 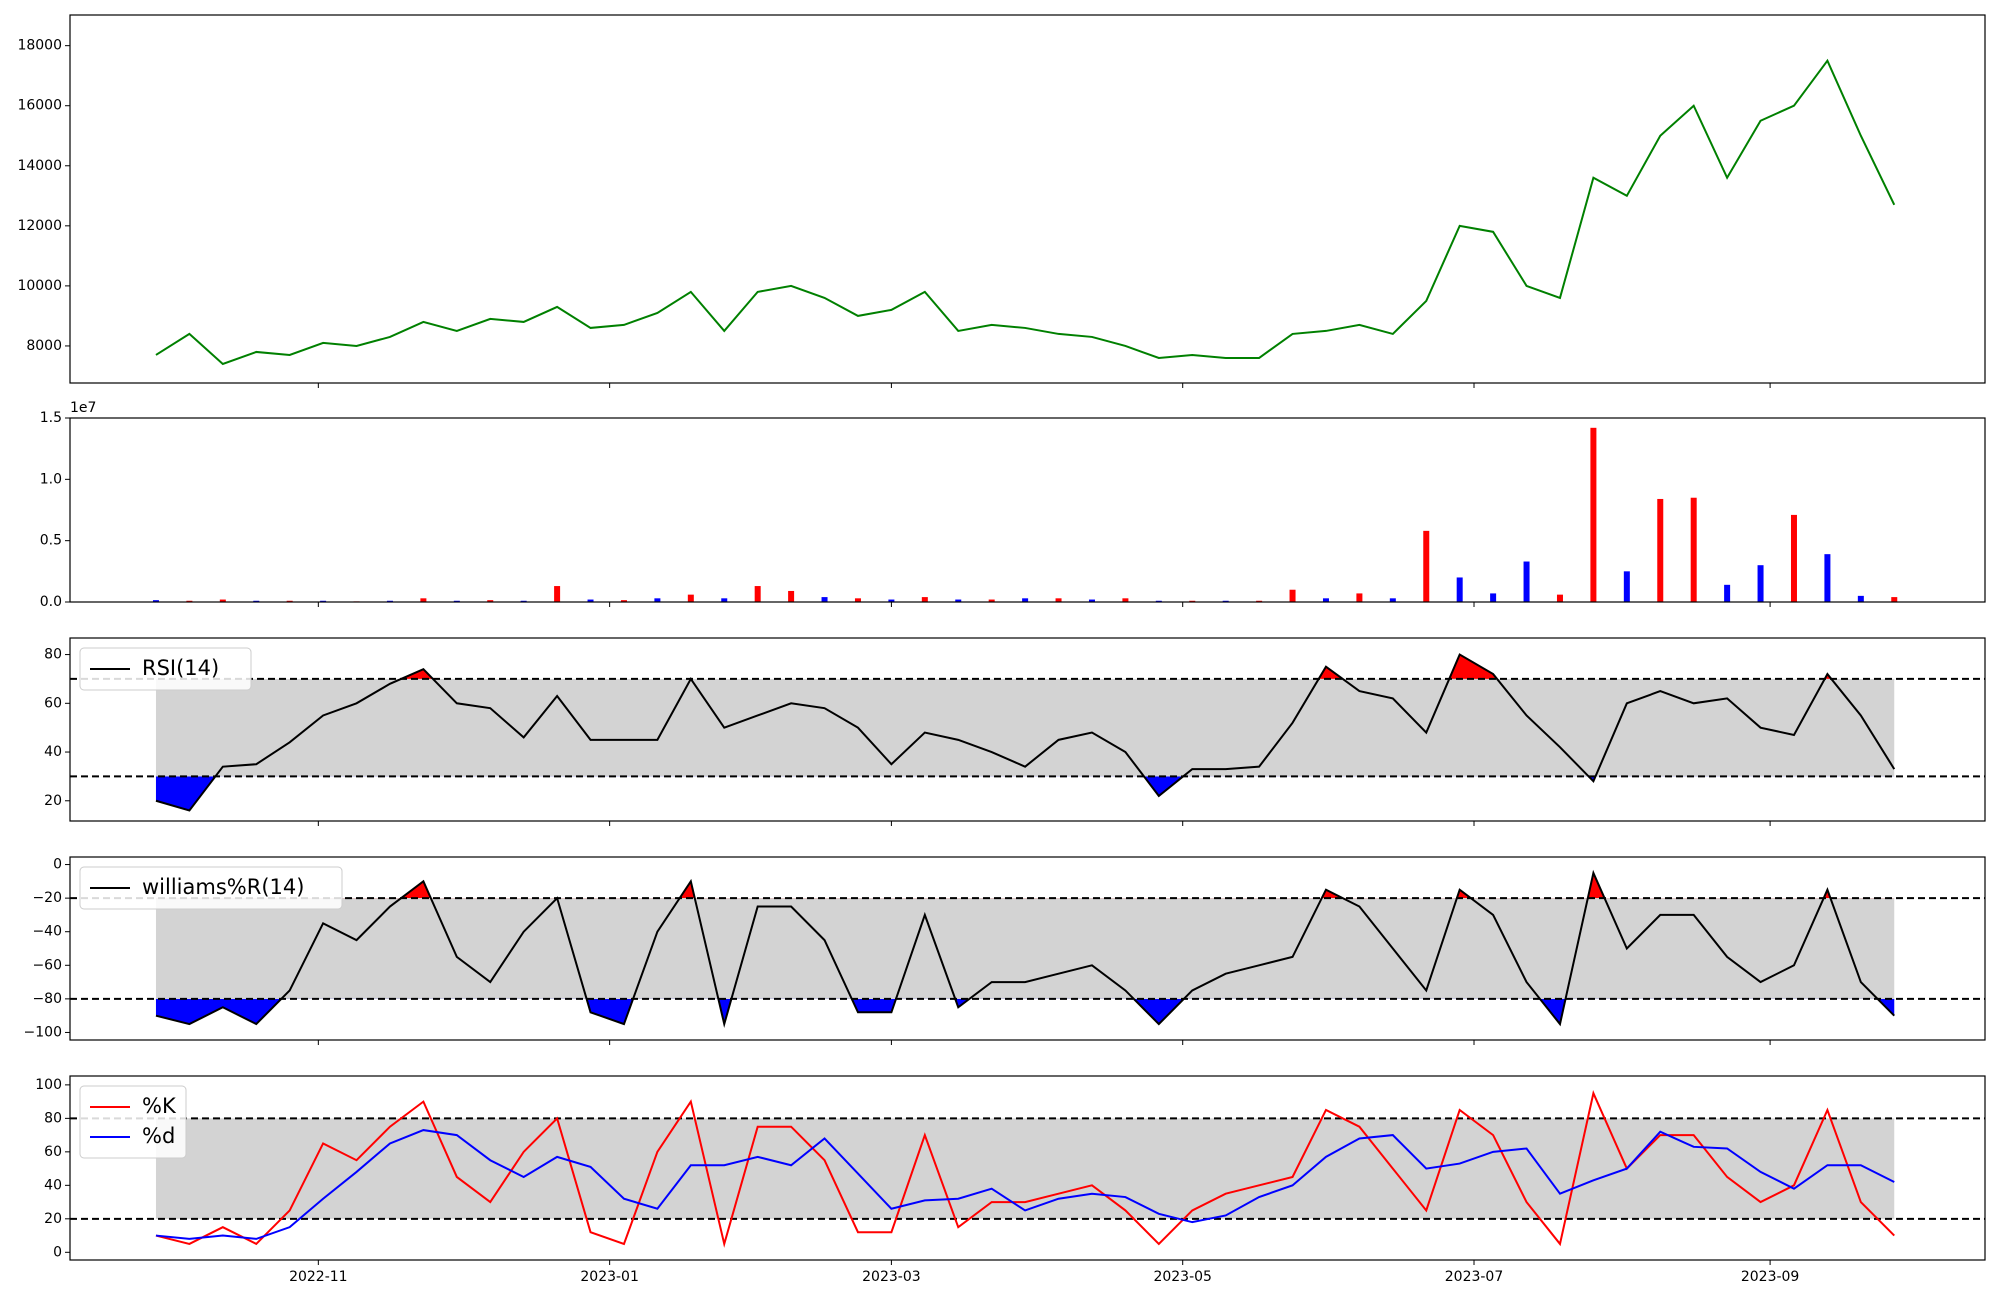 I want to click on y-tick-label: −40, so click(x=47, y=932).